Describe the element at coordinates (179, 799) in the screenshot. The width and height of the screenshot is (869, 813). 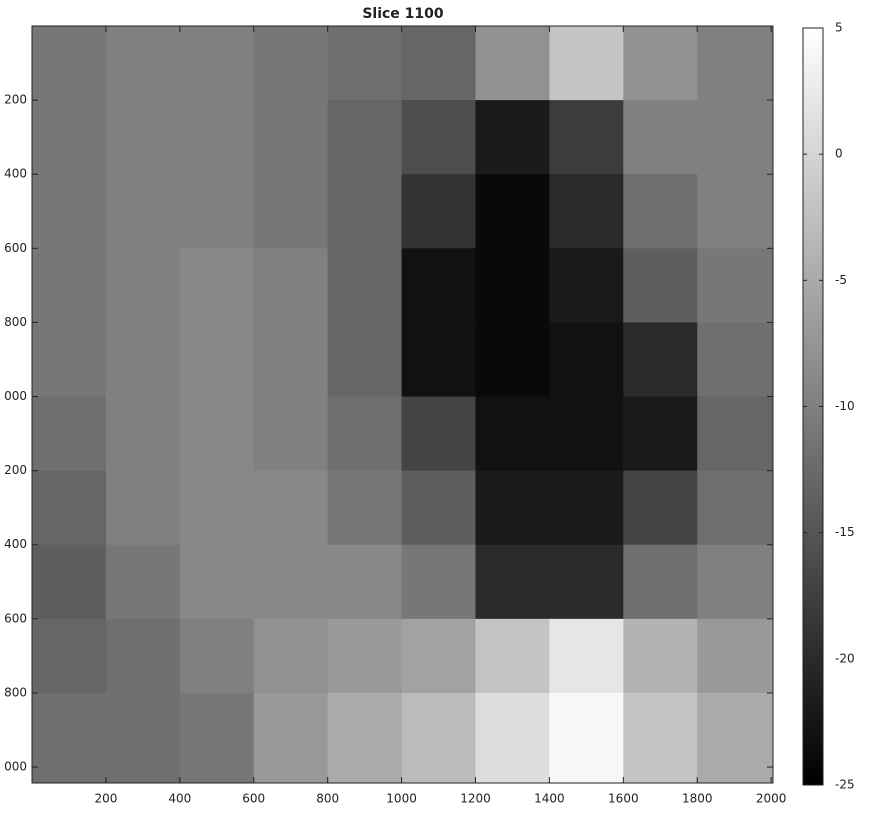
I see `x-tick-label: 400` at that location.